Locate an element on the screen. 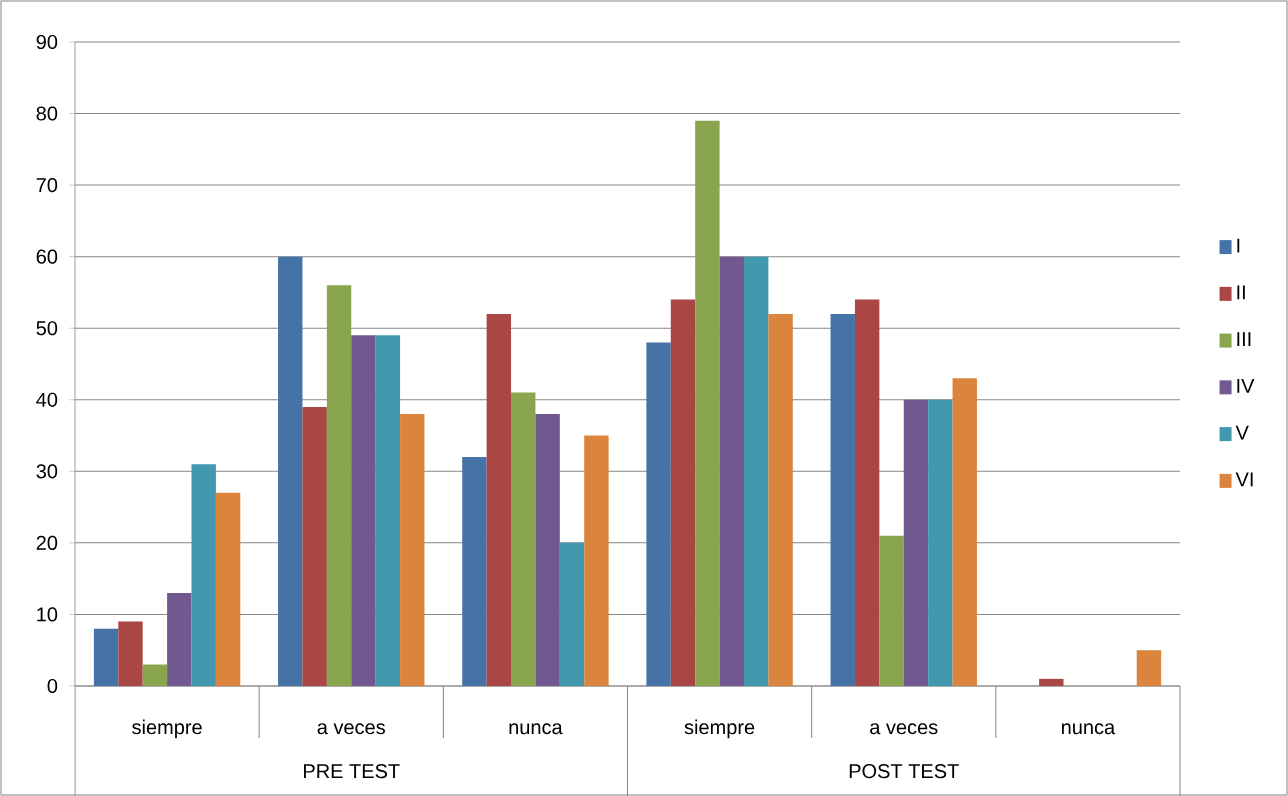 Image resolution: width=1288 pixels, height=796 pixels. text: POST TEST is located at coordinates (904, 771).